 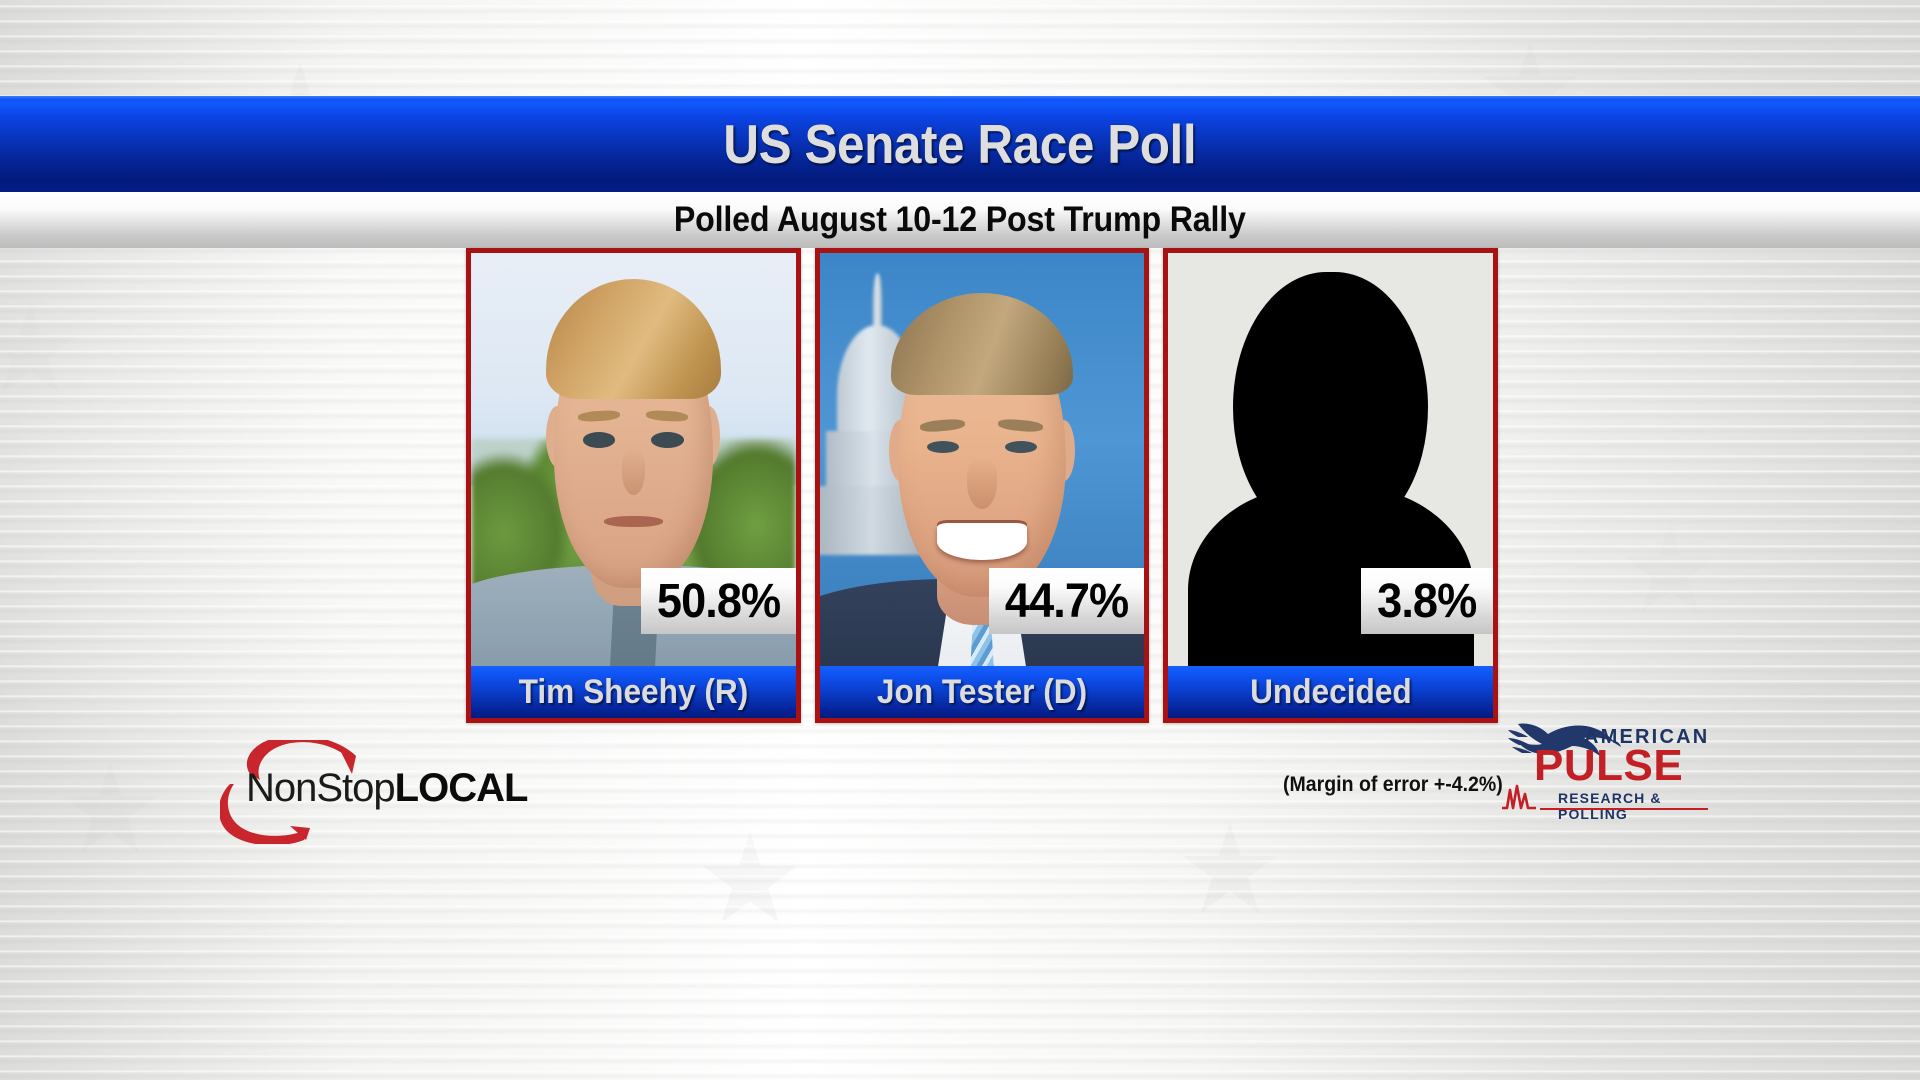 I want to click on nonstop-local-logo: NonStopLOCAL, so click(x=394, y=792).